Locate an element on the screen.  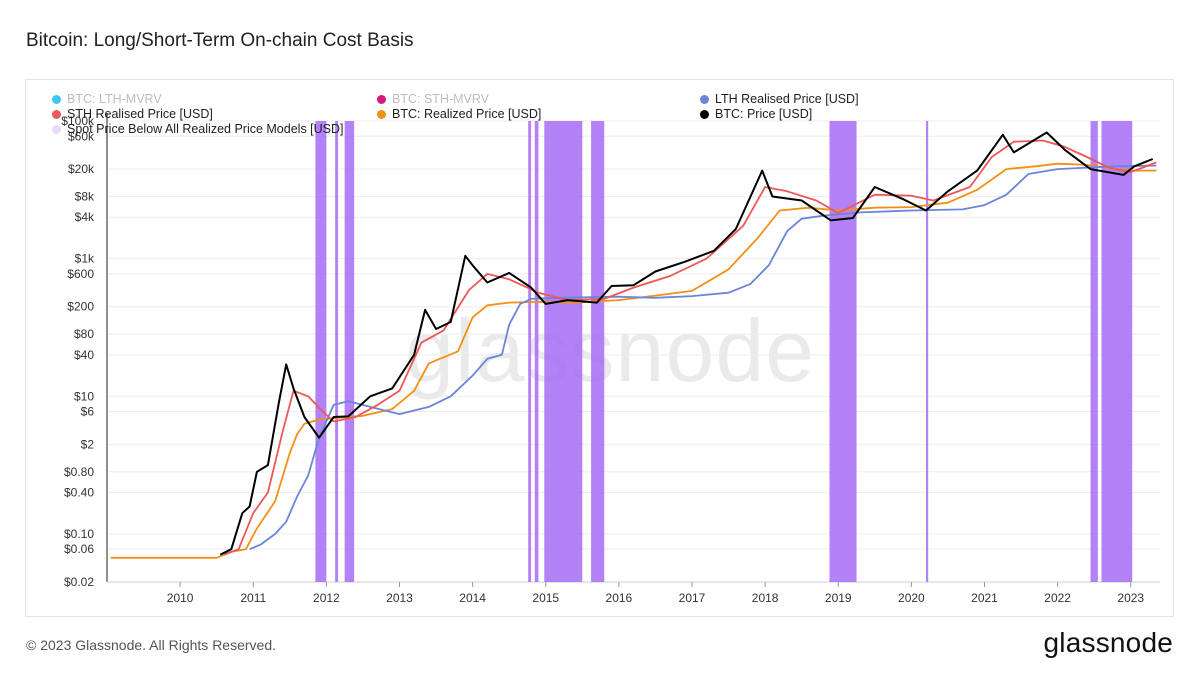
y-tick-label: $60k is located at coordinates (81, 136).